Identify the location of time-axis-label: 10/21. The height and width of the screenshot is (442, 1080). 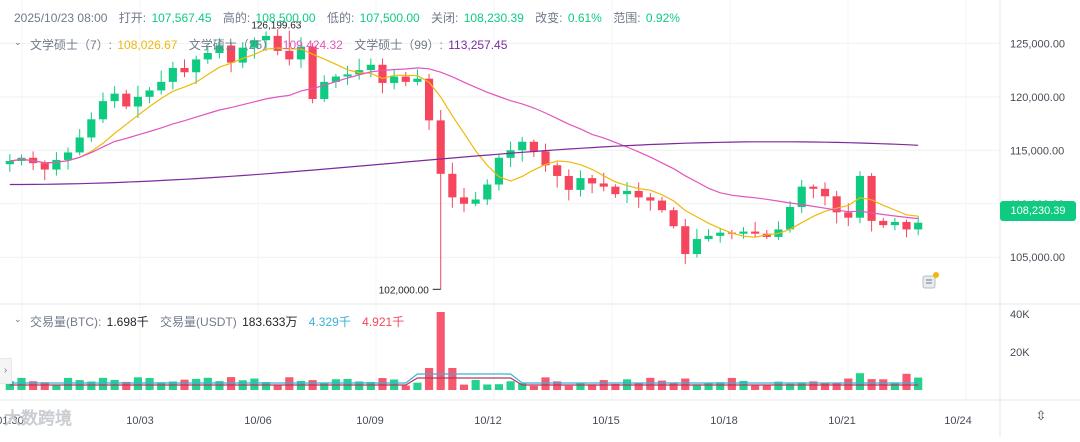
(842, 421).